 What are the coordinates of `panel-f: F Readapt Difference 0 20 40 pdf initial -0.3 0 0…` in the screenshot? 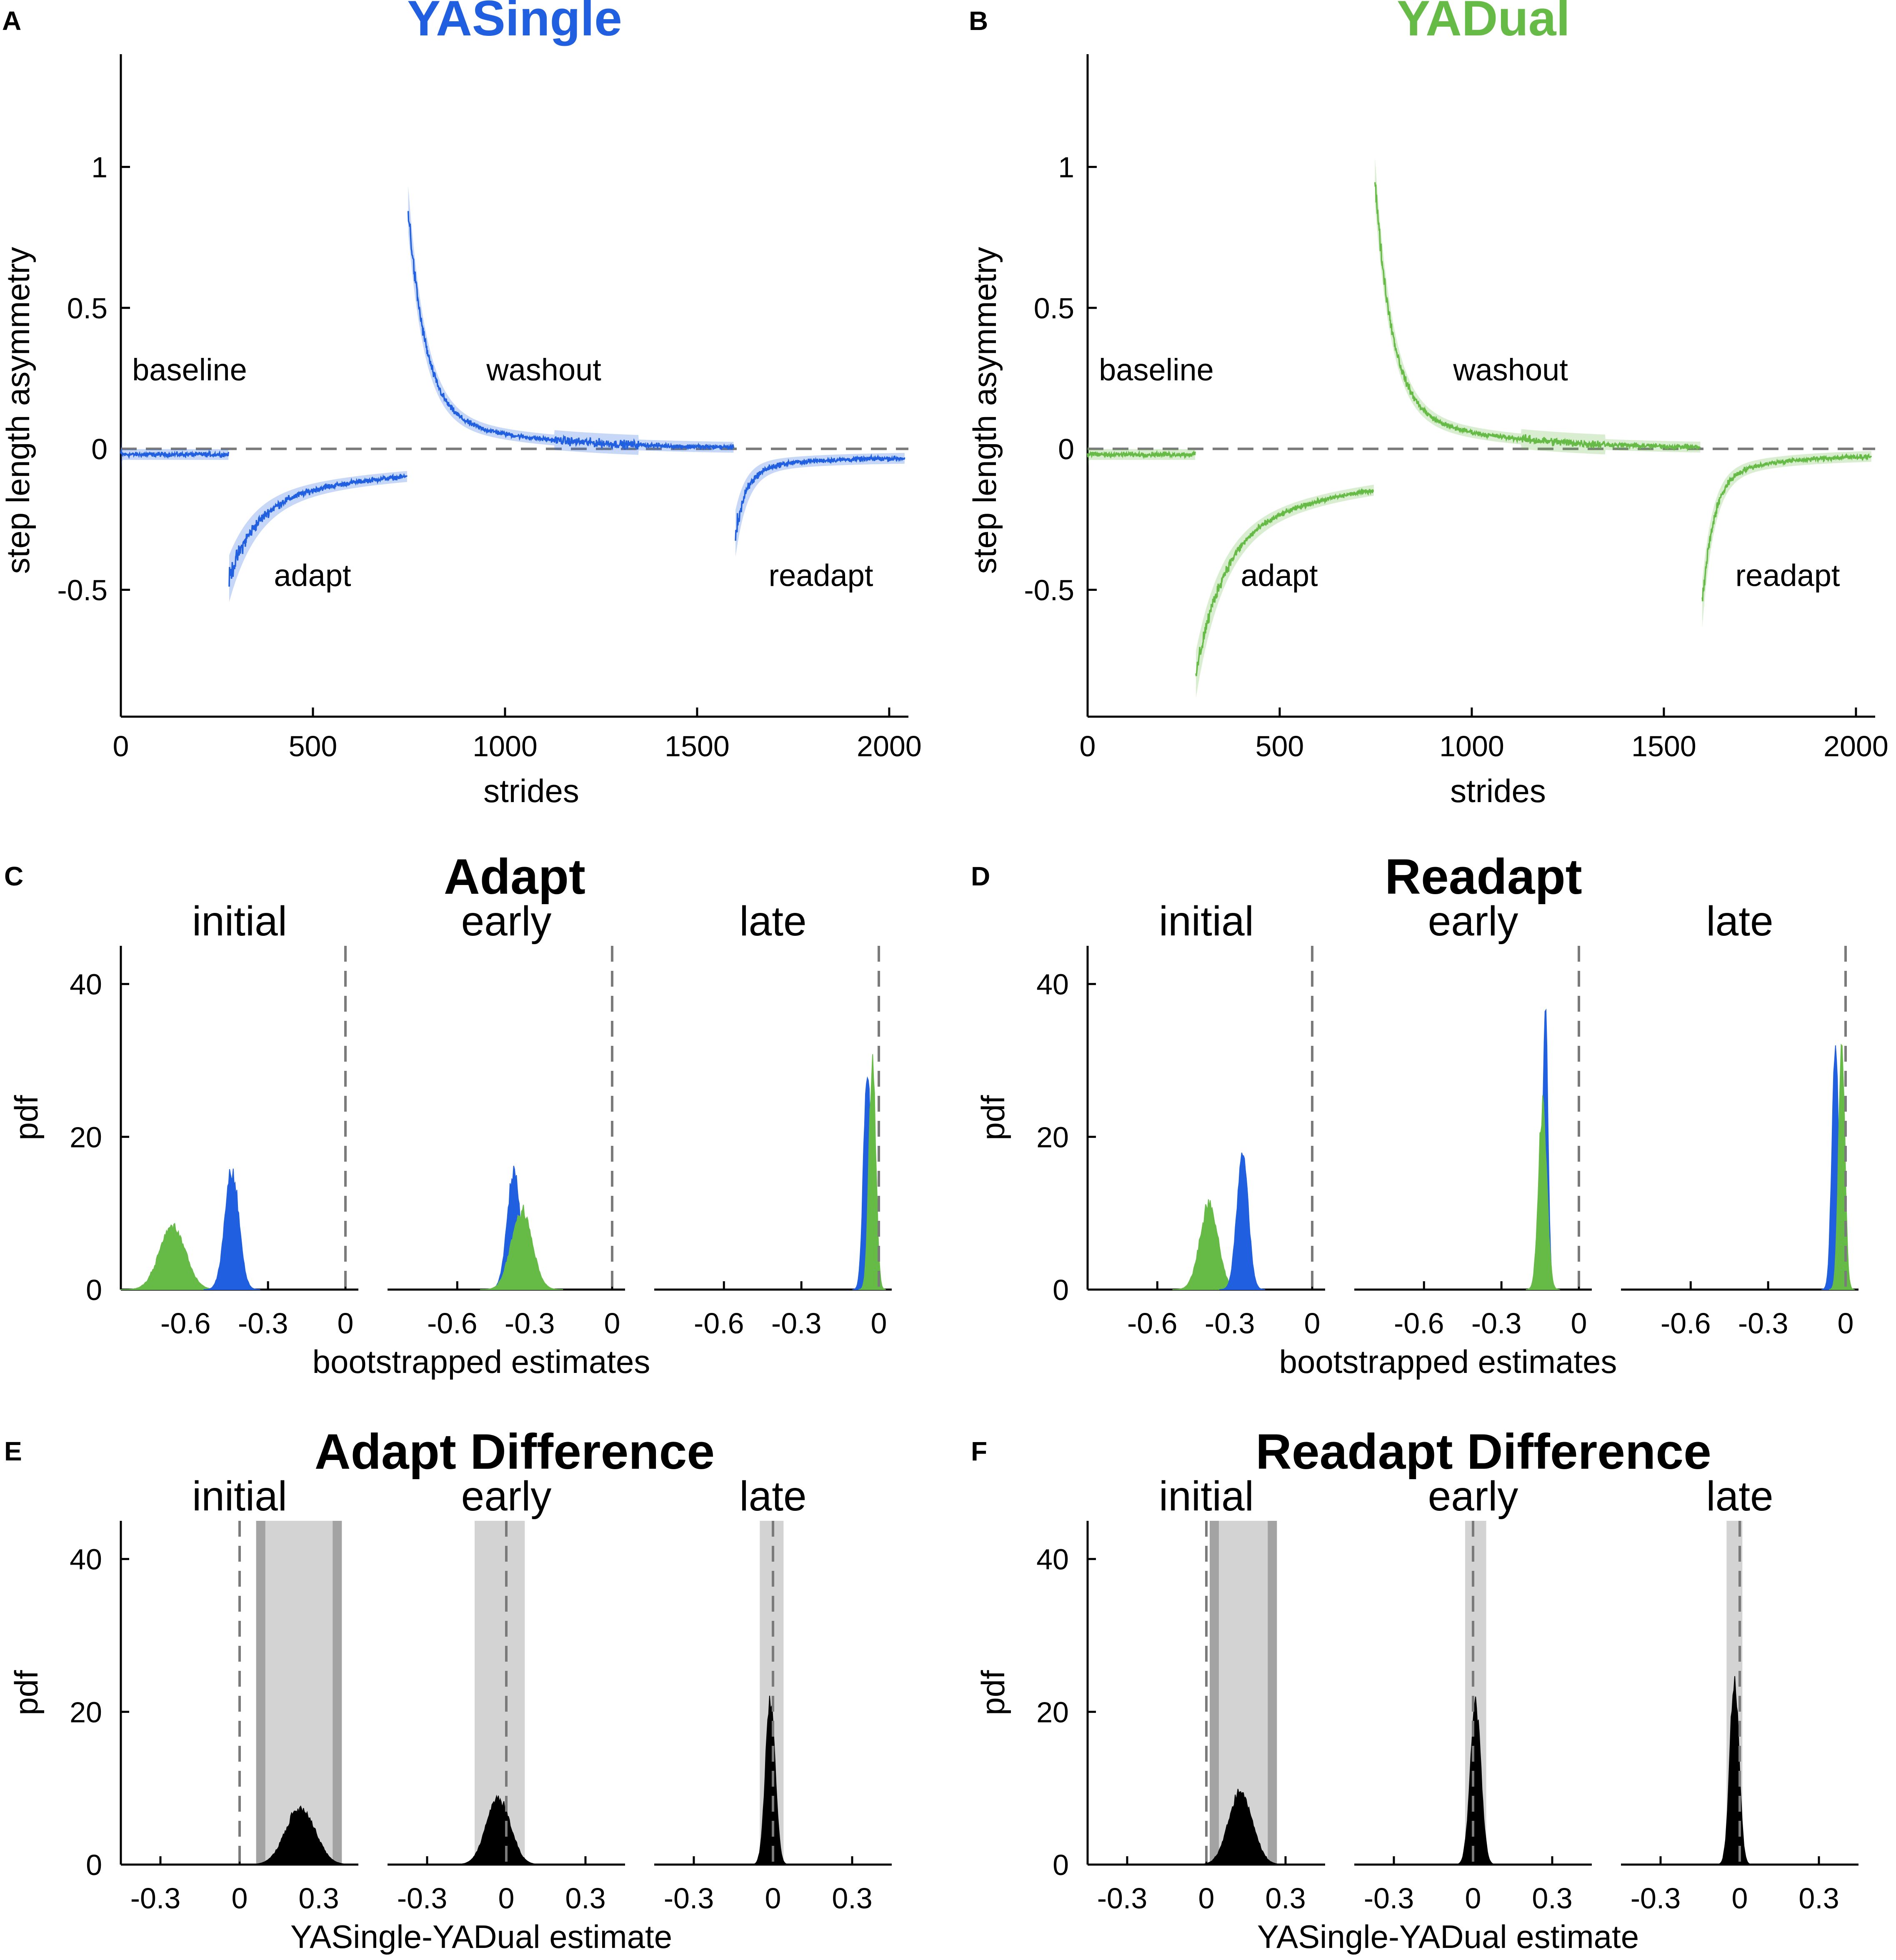 It's located at (1414, 1689).